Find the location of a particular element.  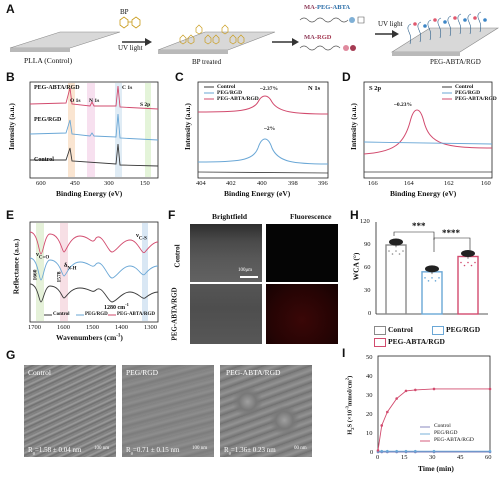

h-ytick-0: 0 is located at coordinates (370, 313).